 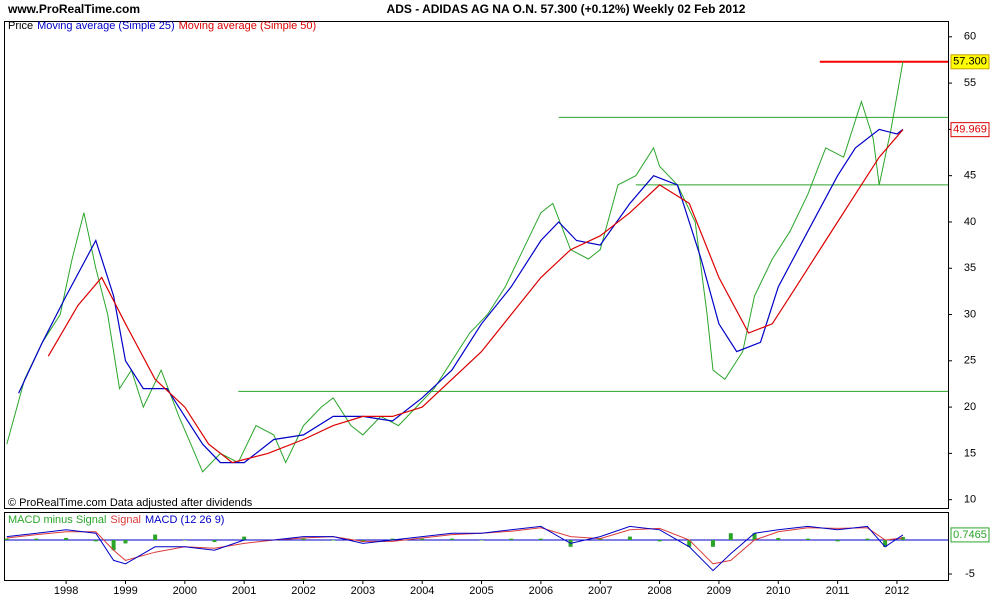 I want to click on x-tick-label: 2006, so click(x=541, y=591).